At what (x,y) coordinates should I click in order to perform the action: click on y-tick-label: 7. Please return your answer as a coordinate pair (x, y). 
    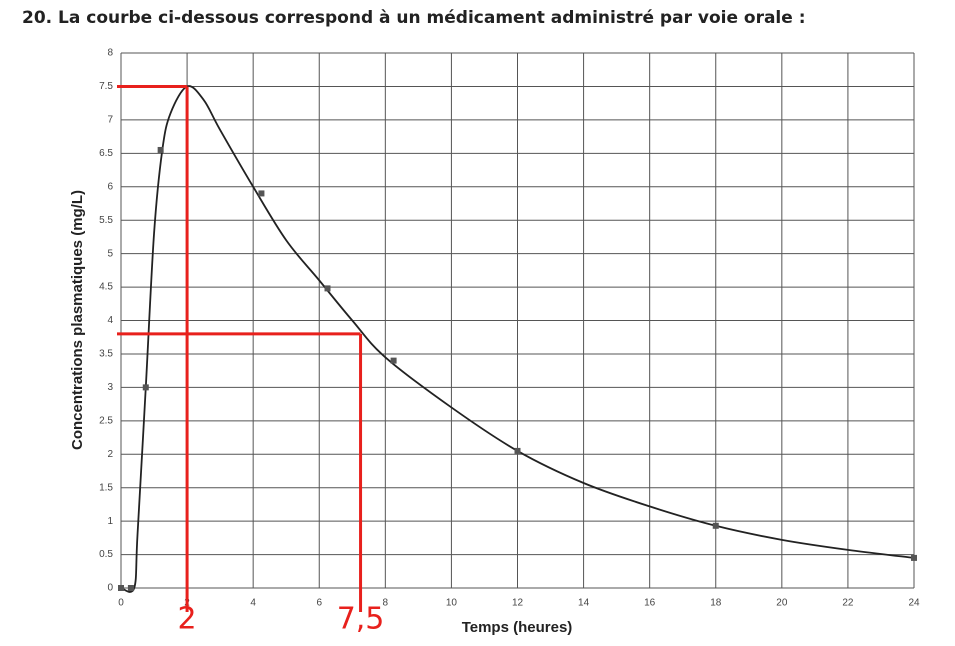
    Looking at the image, I should click on (110, 120).